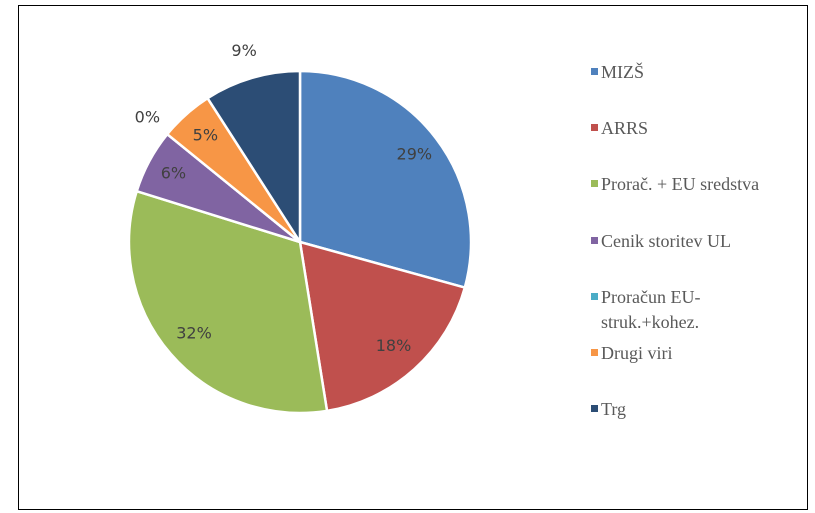  What do you see at coordinates (205, 135) in the screenshot?
I see `data-label: 5%` at bounding box center [205, 135].